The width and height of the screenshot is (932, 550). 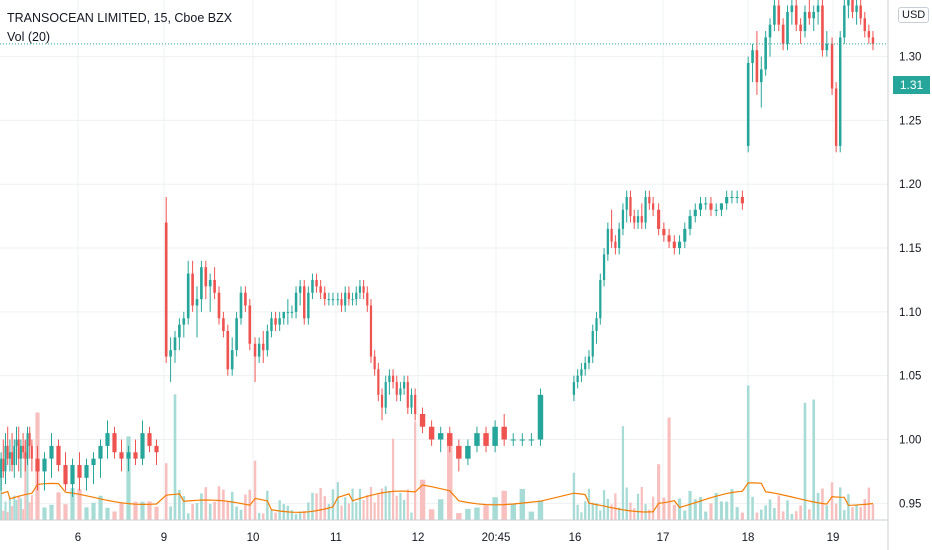 I want to click on x-tick-label: 17, so click(x=663, y=538).